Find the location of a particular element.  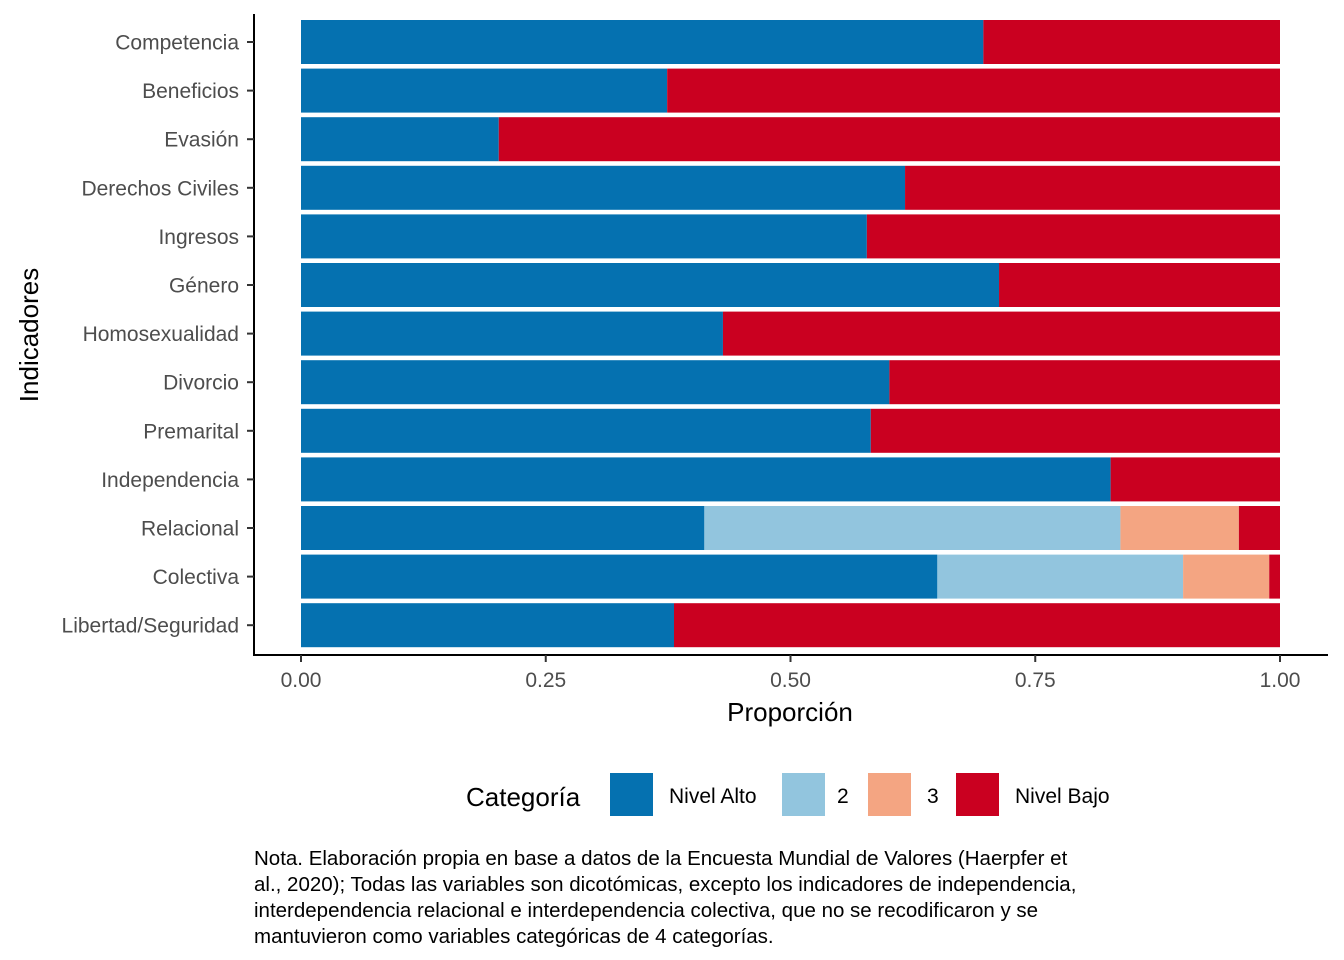

y-tick-label: Beneficios is located at coordinates (190, 91).